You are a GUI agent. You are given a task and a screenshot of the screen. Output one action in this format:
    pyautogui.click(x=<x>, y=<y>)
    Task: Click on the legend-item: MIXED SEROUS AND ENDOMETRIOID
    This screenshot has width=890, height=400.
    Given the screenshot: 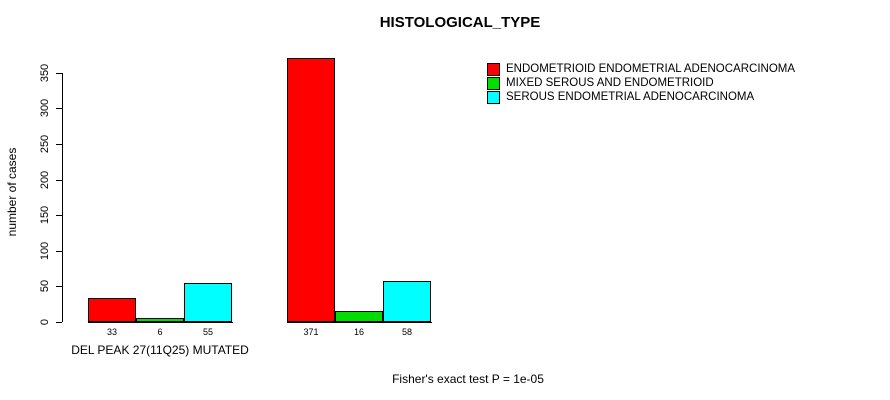 What is the action you would take?
    pyautogui.click(x=641, y=83)
    